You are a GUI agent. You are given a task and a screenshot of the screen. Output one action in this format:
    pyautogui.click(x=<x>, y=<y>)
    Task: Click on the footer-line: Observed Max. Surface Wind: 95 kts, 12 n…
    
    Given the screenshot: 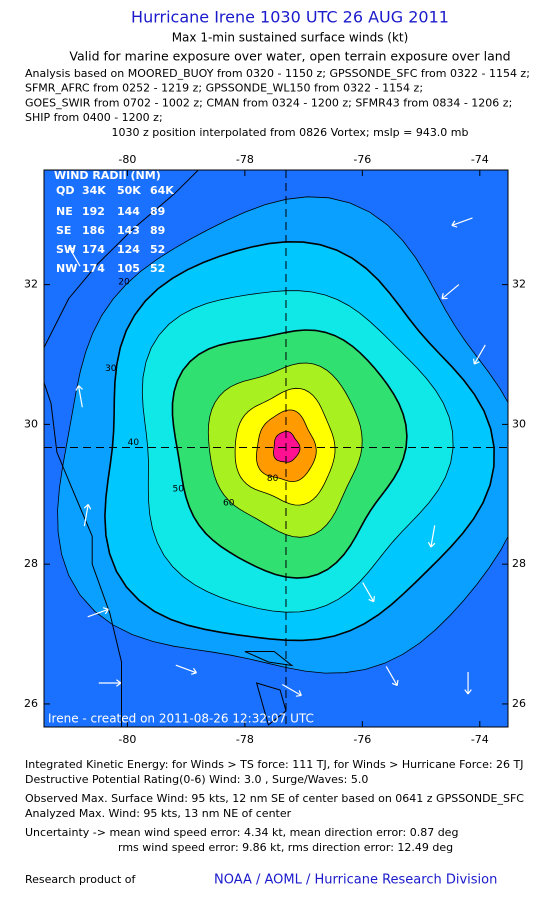 What is the action you would take?
    pyautogui.click(x=274, y=798)
    